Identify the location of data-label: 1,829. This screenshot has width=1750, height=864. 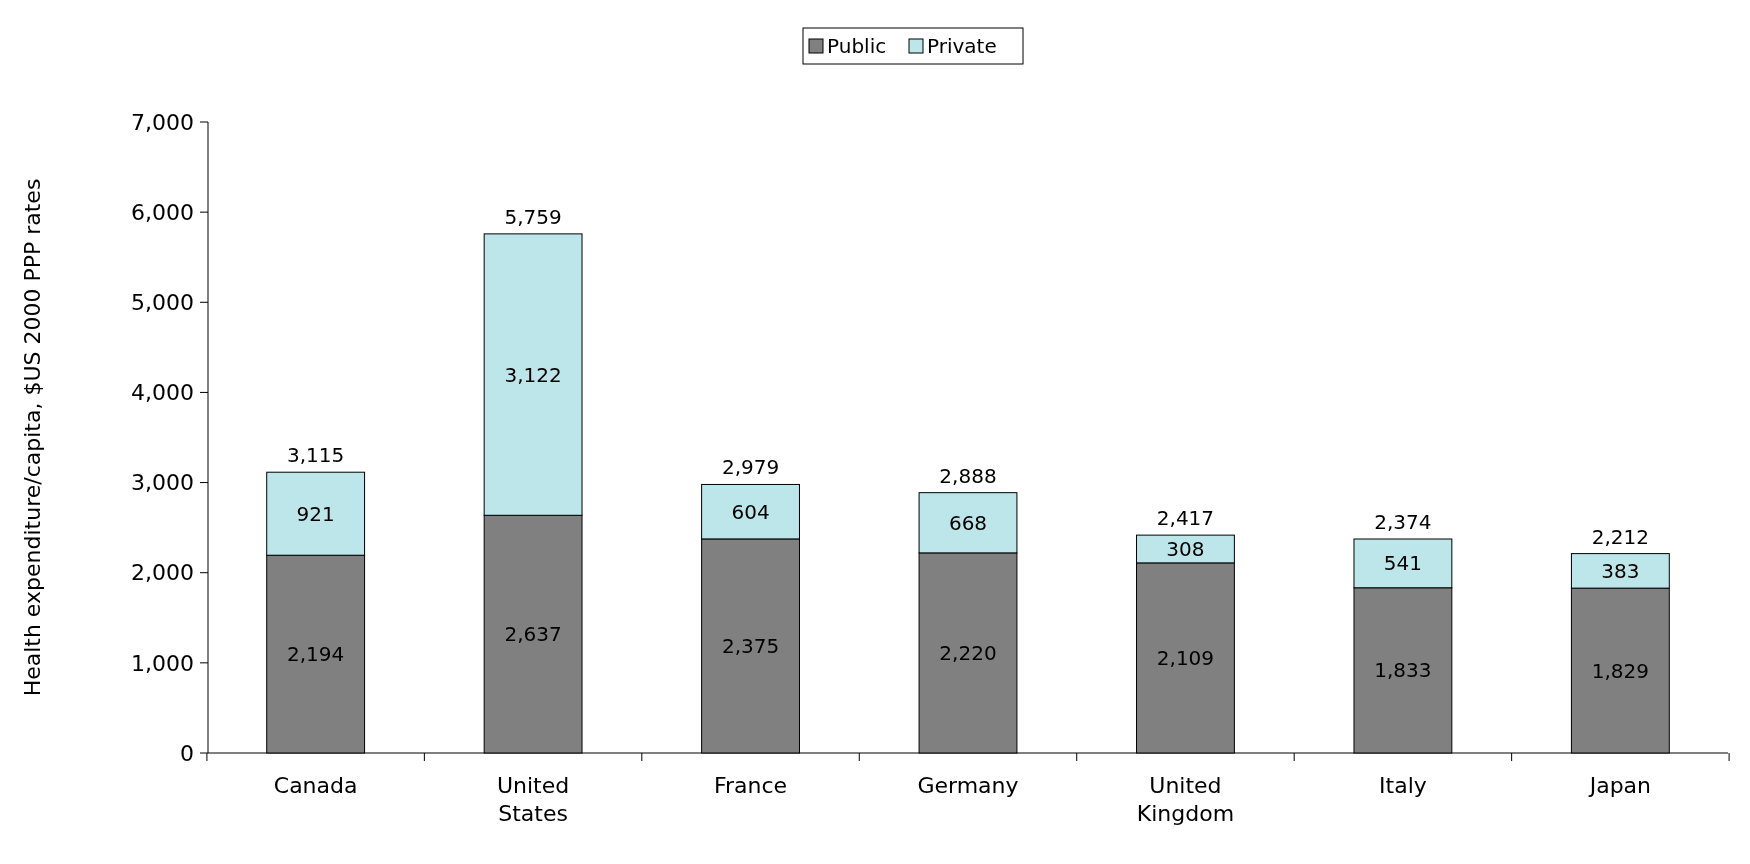
(1620, 670).